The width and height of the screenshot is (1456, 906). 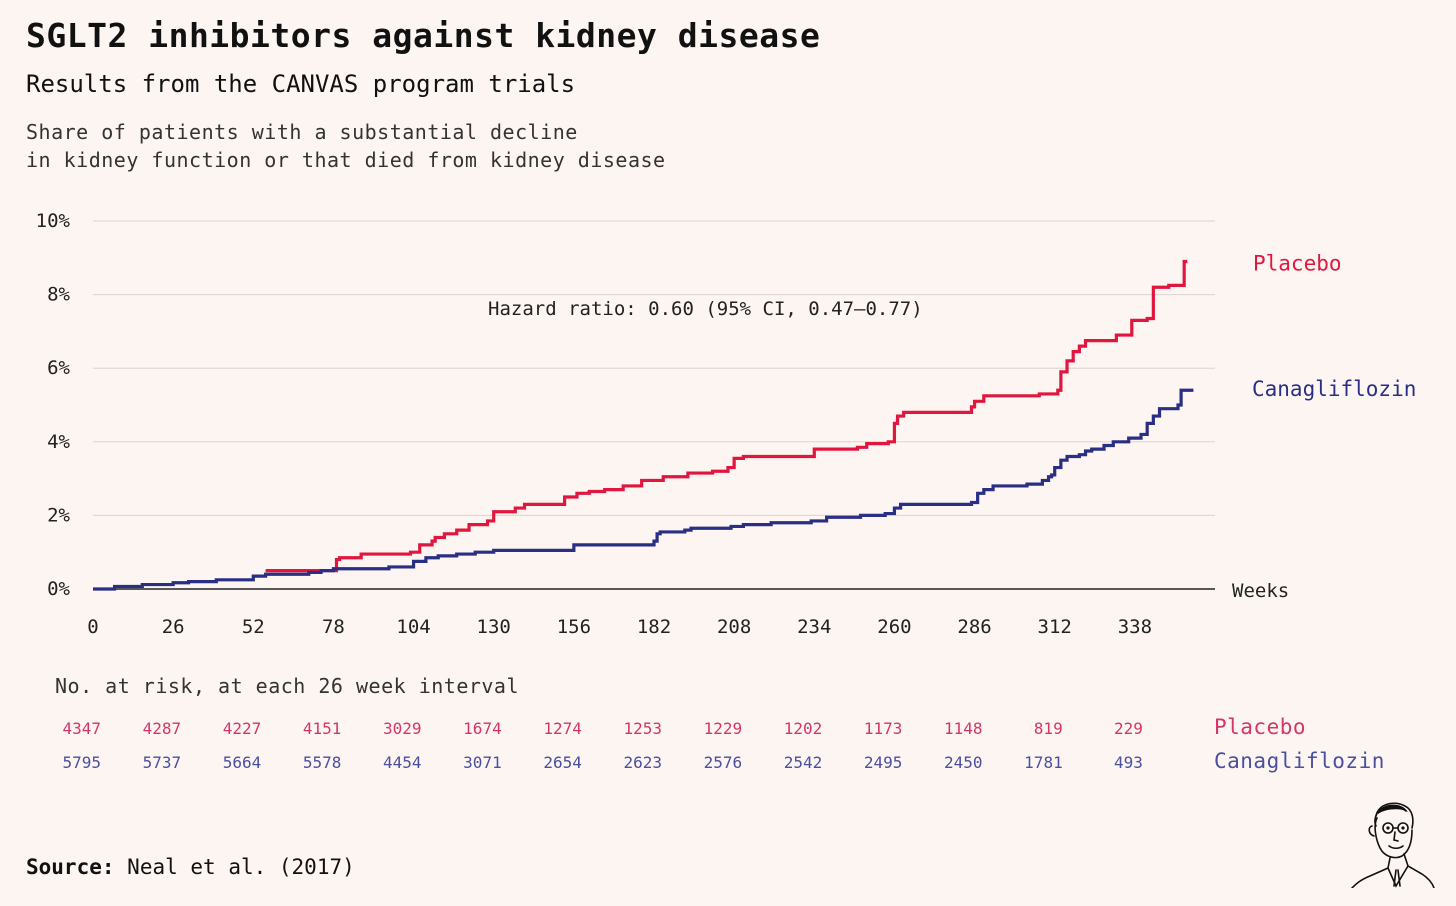 I want to click on risk-count: 2654, so click(x=562, y=762).